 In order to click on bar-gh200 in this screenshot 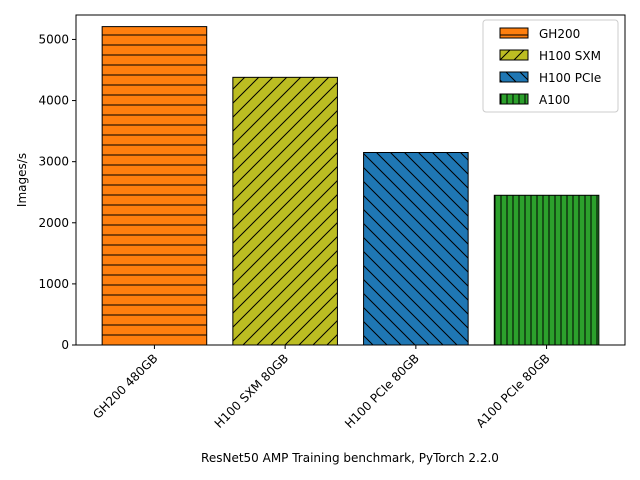, I will do `click(154, 186)`.